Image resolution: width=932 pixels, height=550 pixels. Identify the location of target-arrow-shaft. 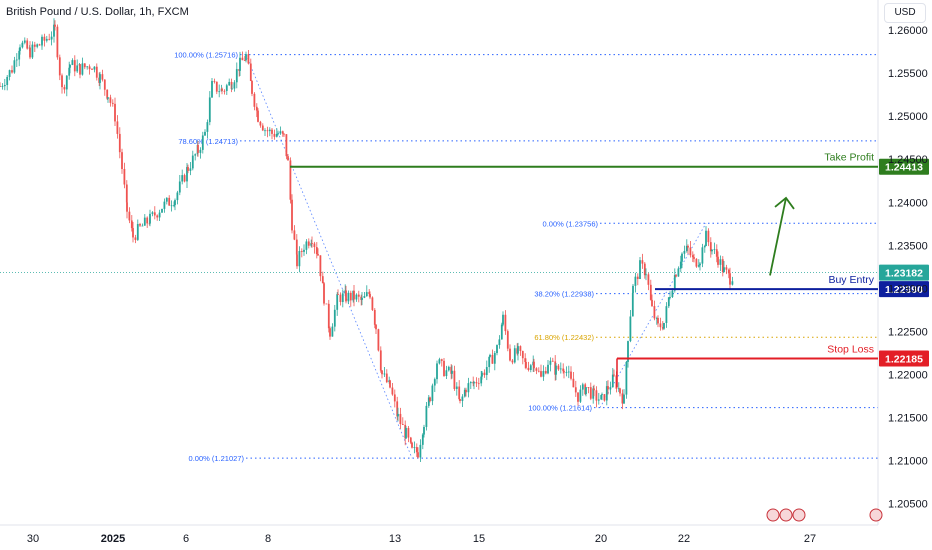
(778, 236).